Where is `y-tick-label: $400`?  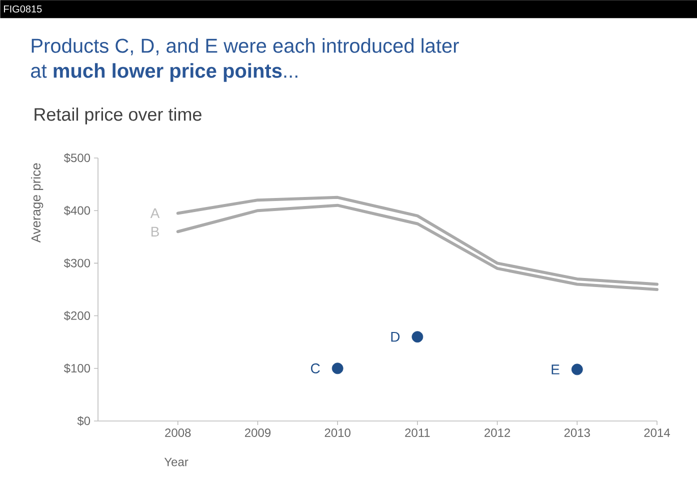
y-tick-label: $400 is located at coordinates (77, 211).